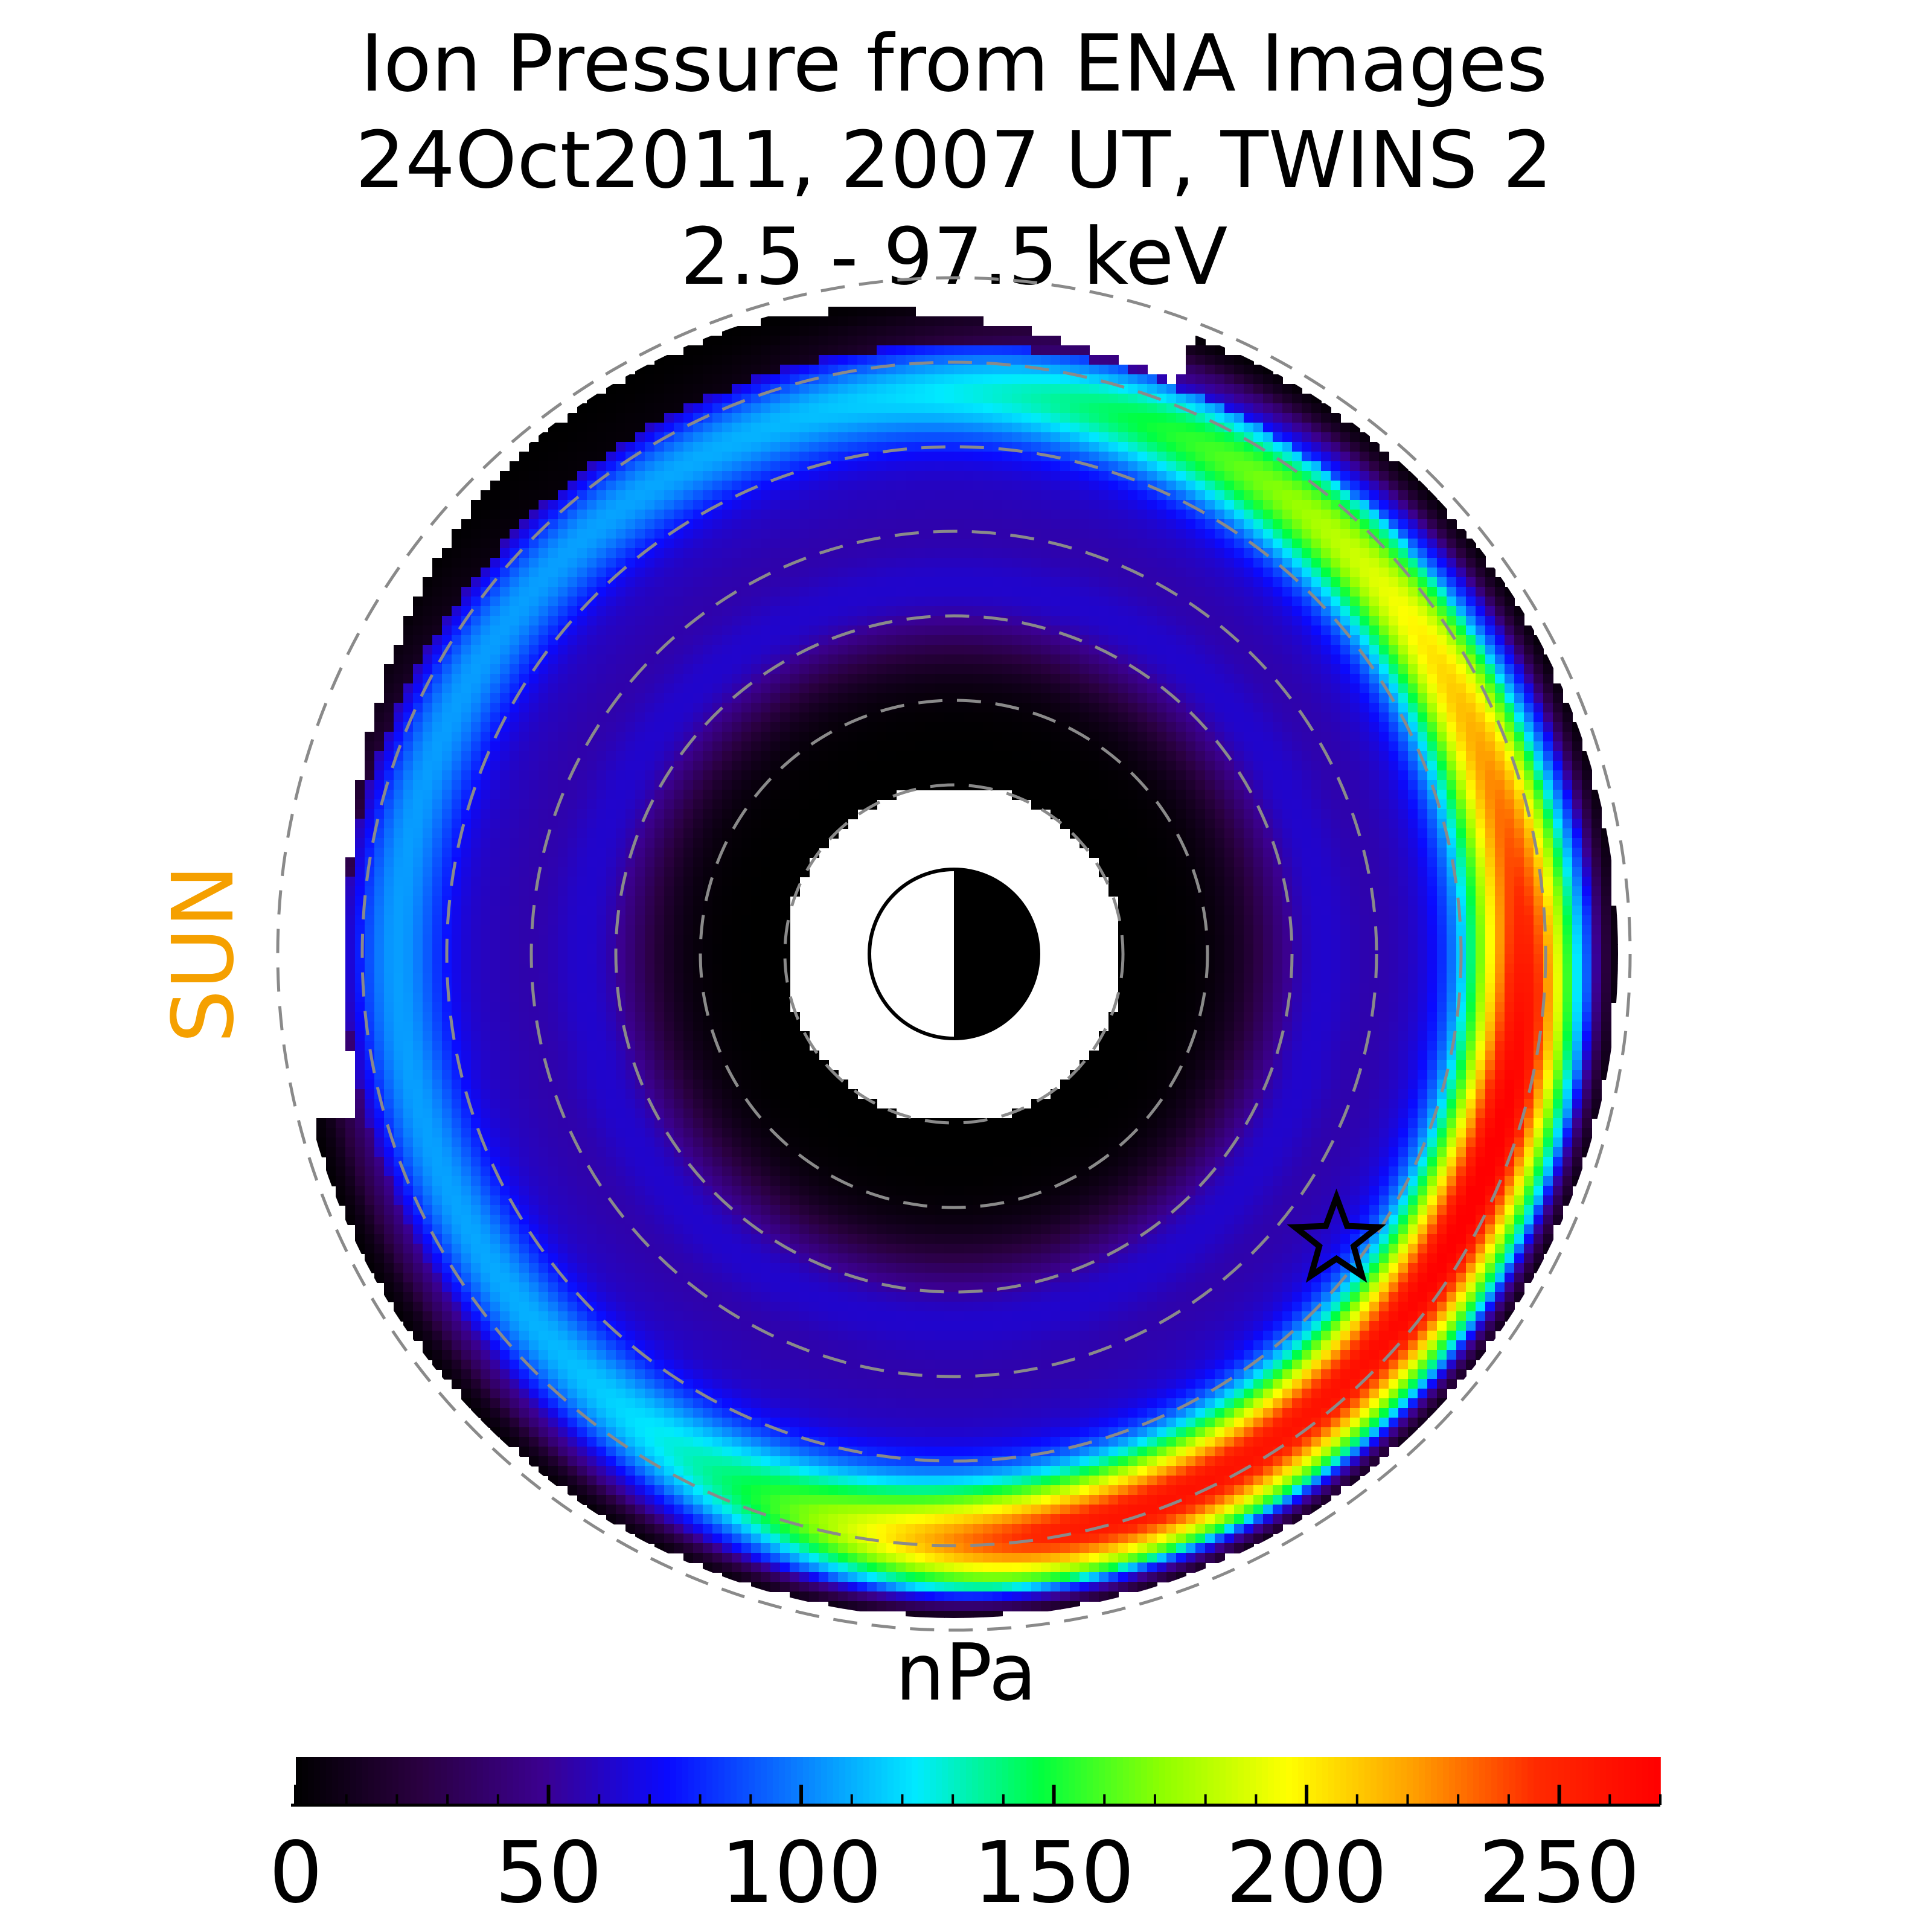 This screenshot has height=1932, width=1932. I want to click on earth-symbol, so click(954, 954).